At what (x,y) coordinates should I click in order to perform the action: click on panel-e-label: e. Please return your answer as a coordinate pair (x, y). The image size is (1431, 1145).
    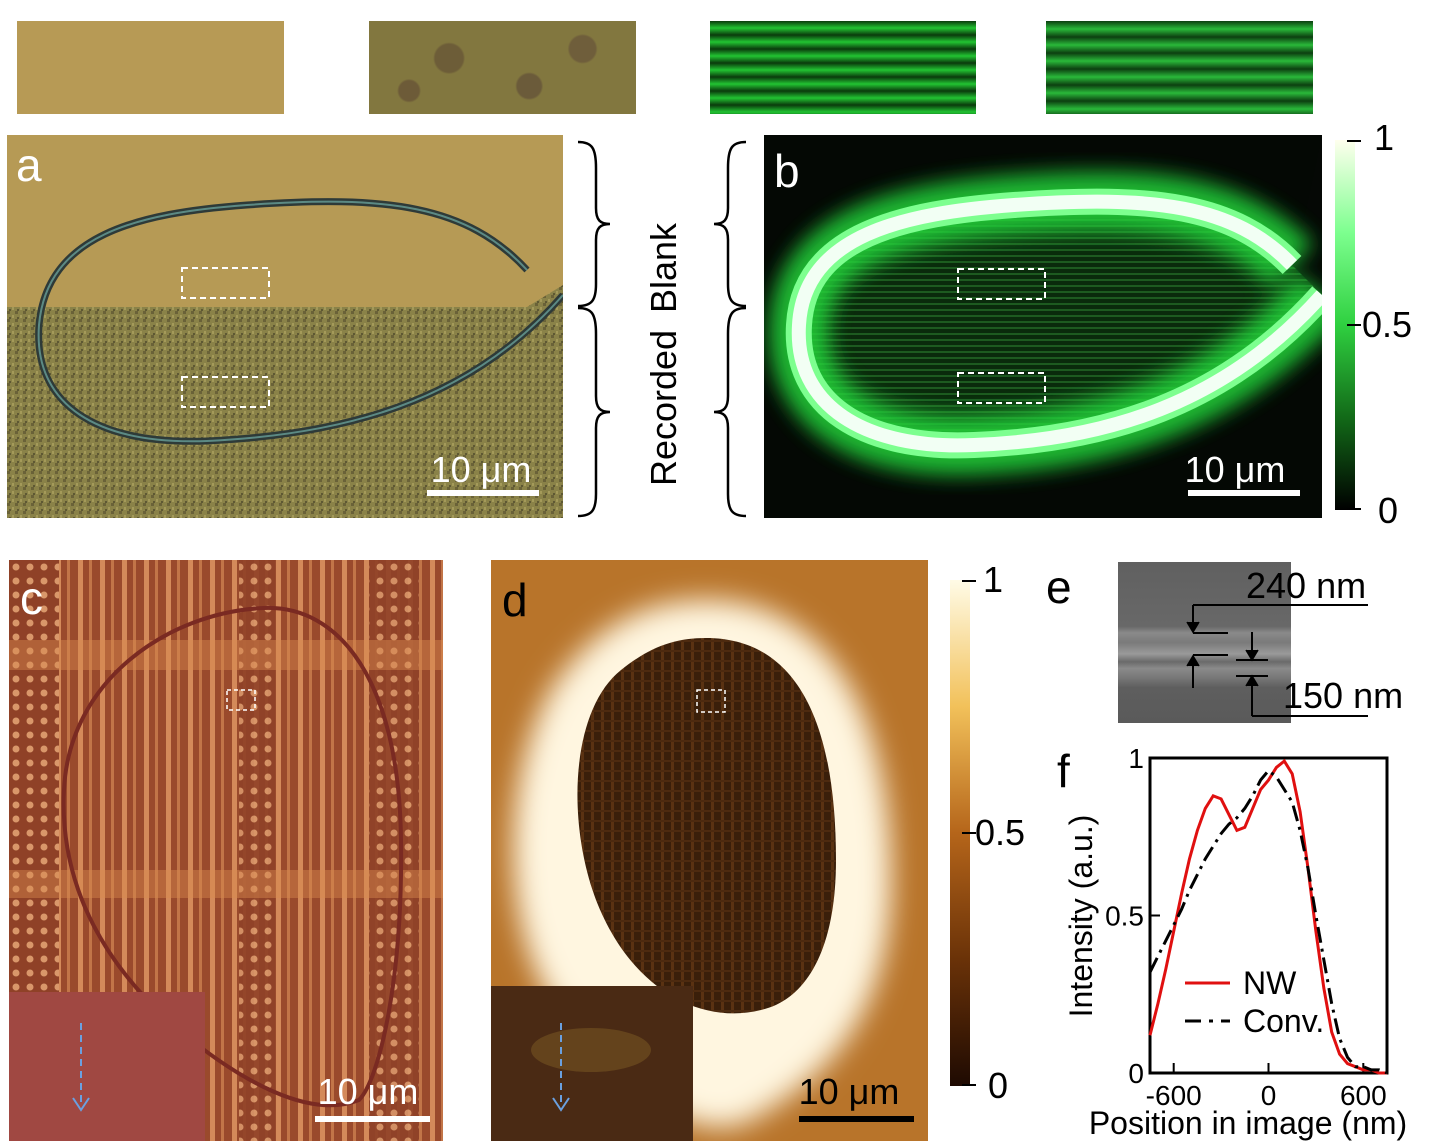
    Looking at the image, I should click on (1059, 587).